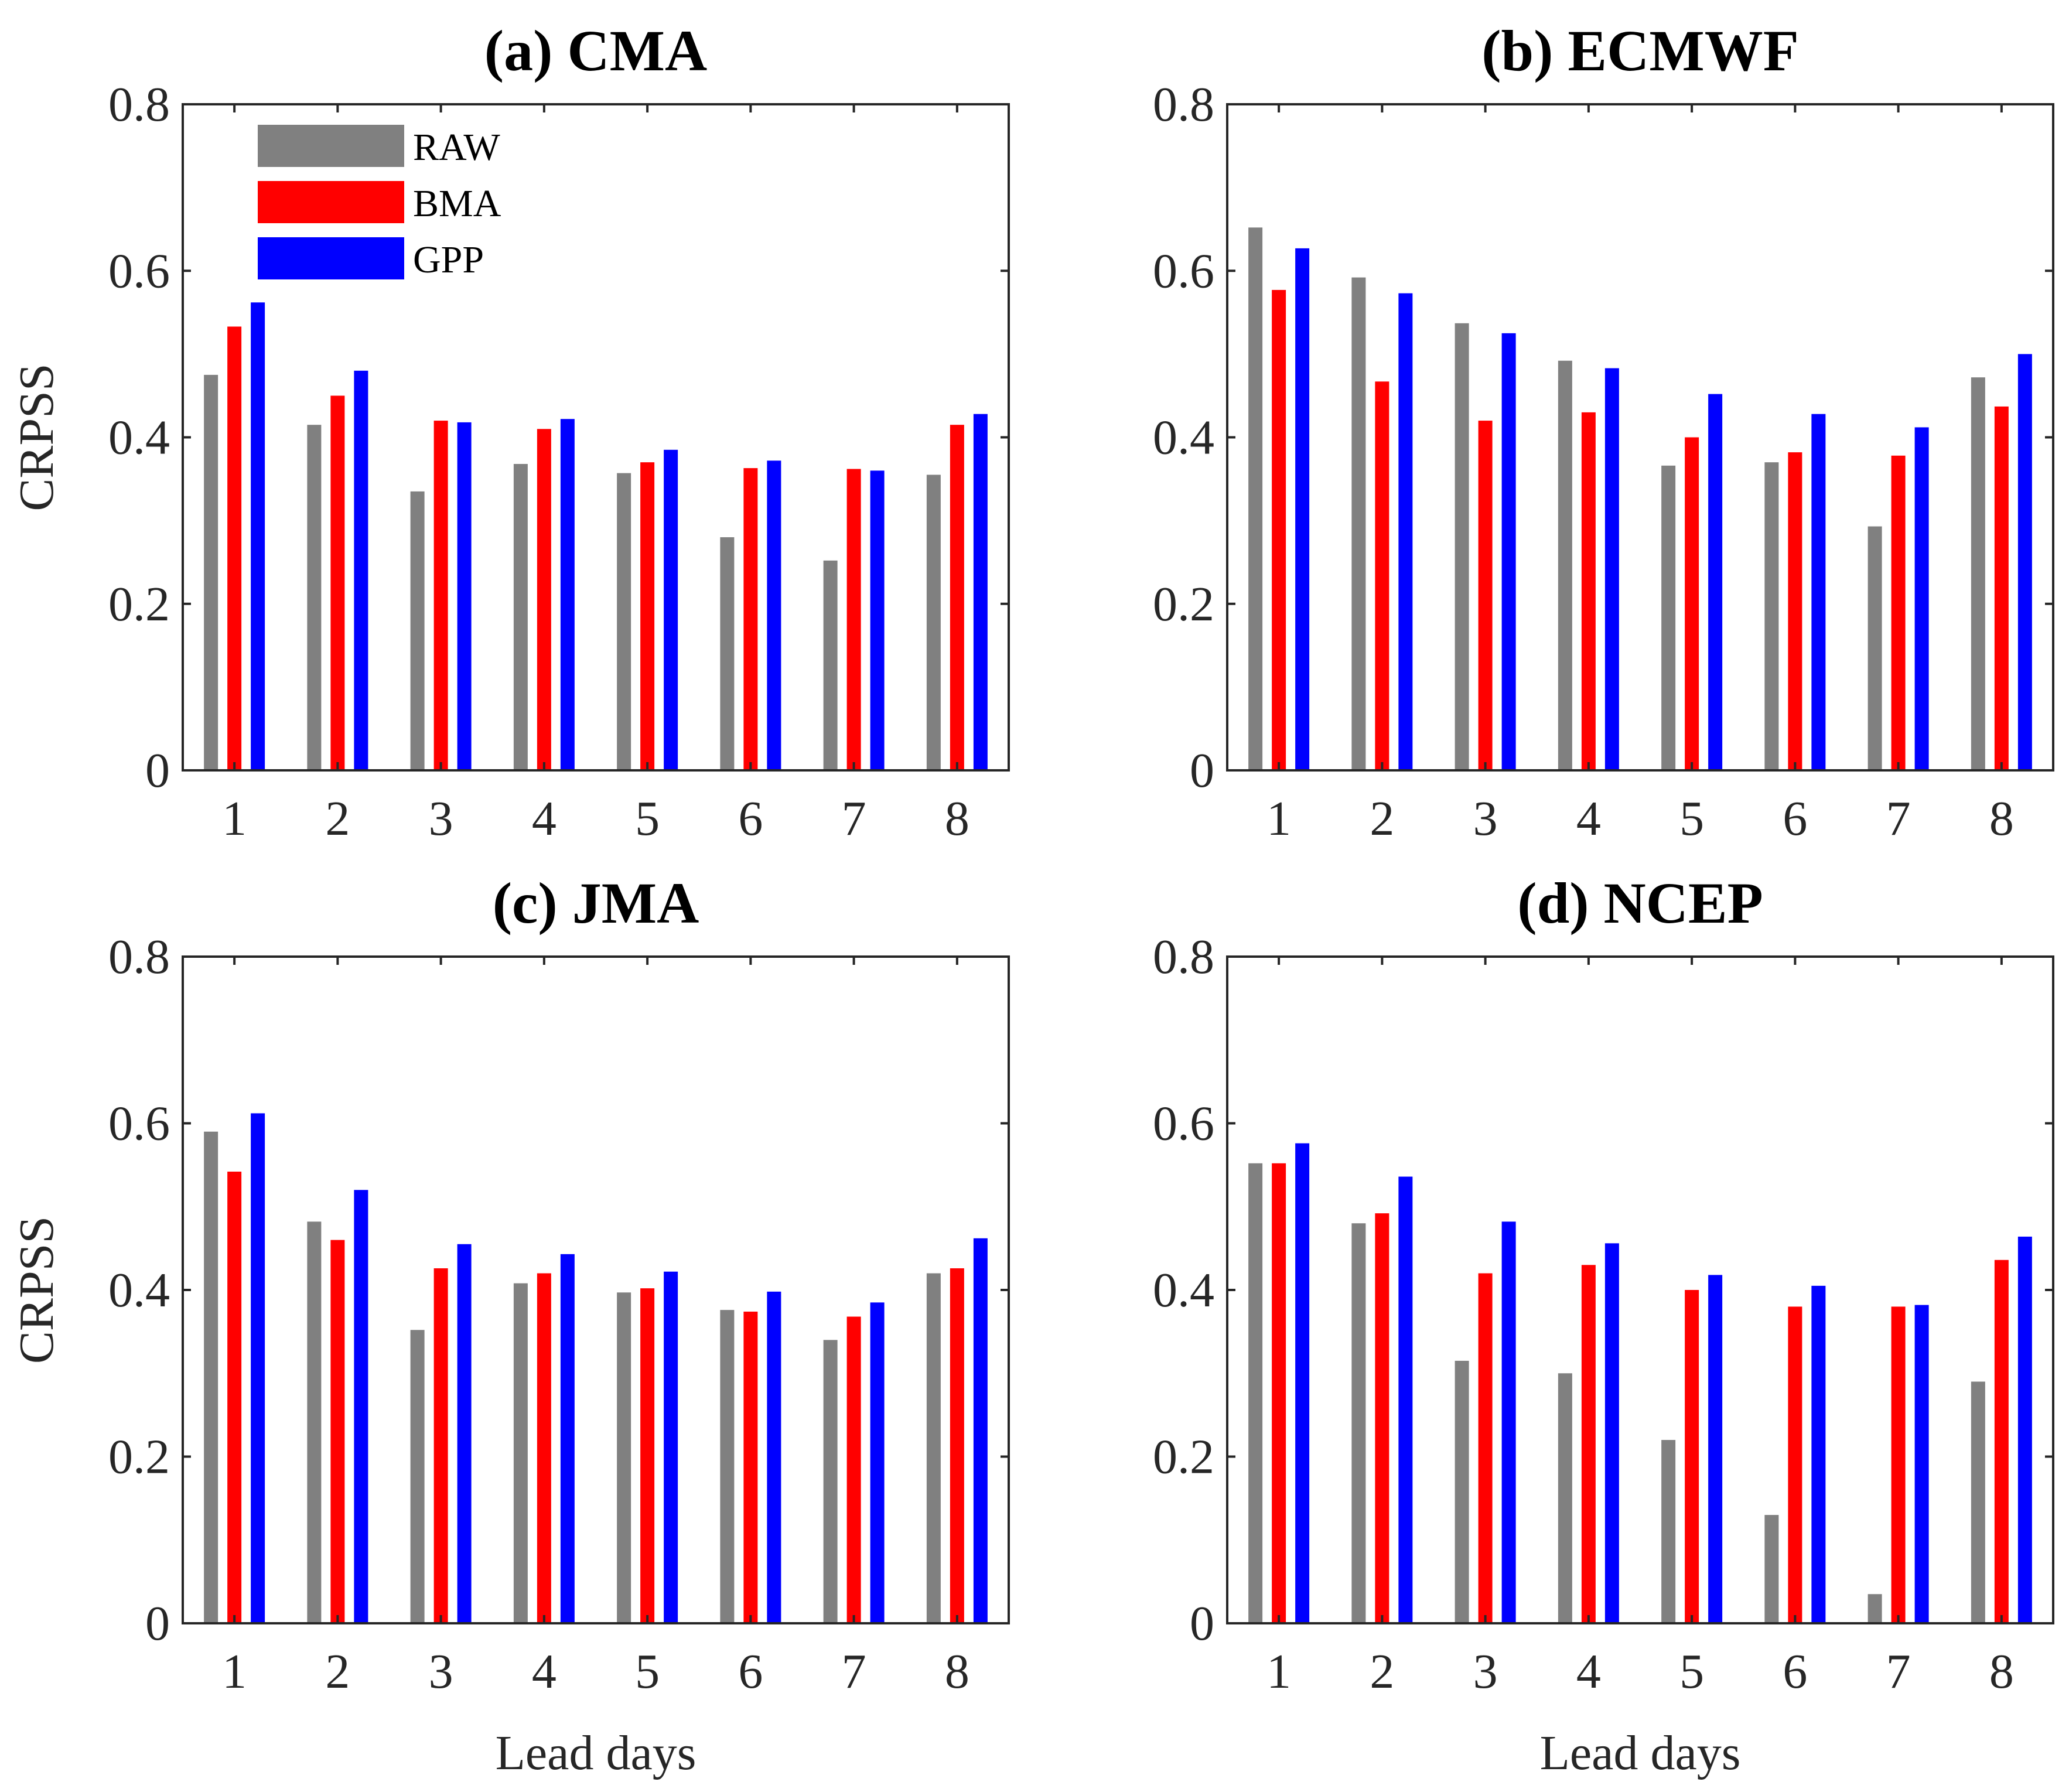  What do you see at coordinates (2001, 1671) in the screenshot?
I see `x-tick-label: 8` at bounding box center [2001, 1671].